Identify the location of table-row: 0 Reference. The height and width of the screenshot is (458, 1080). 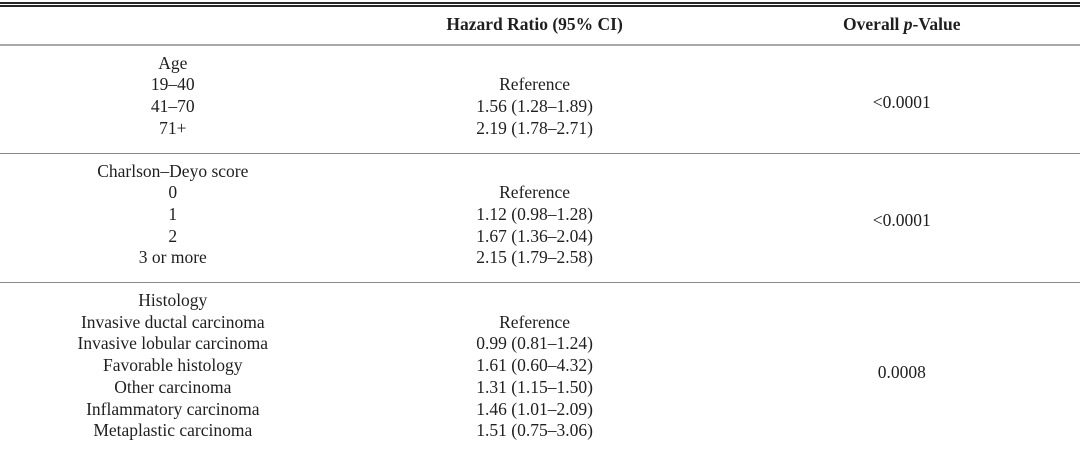
(540, 193).